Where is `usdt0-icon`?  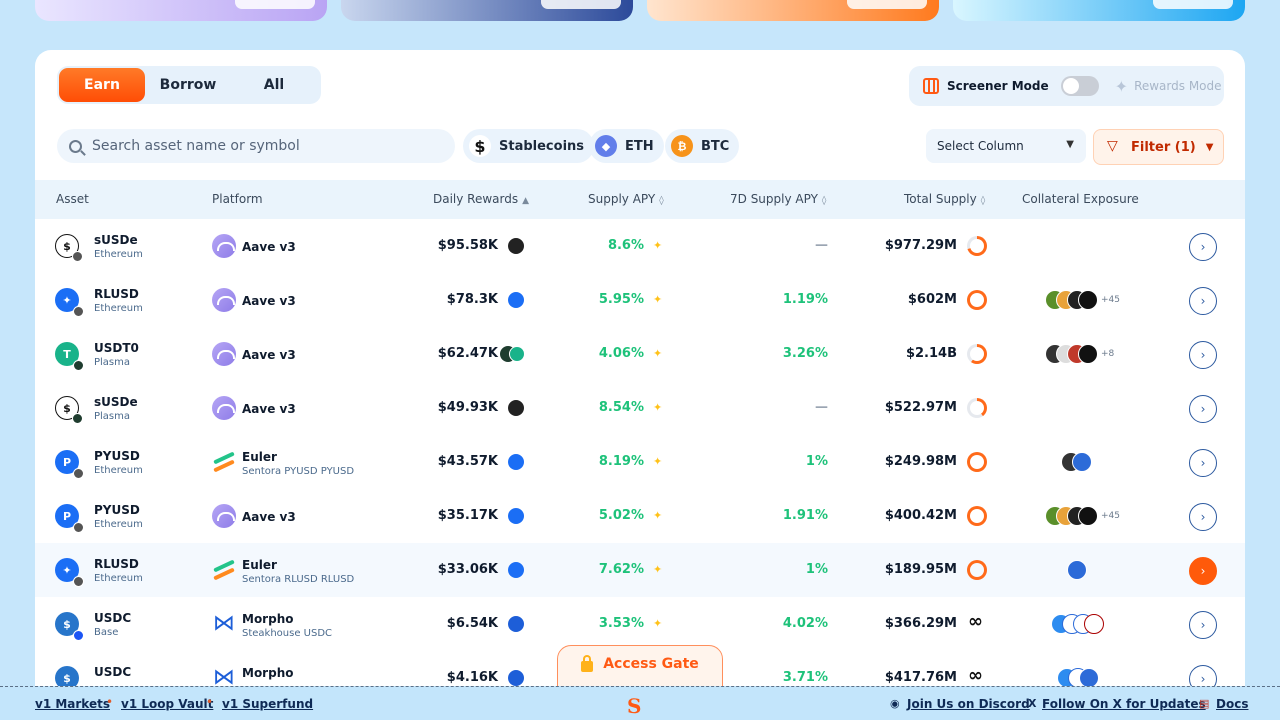 usdt0-icon is located at coordinates (517, 354).